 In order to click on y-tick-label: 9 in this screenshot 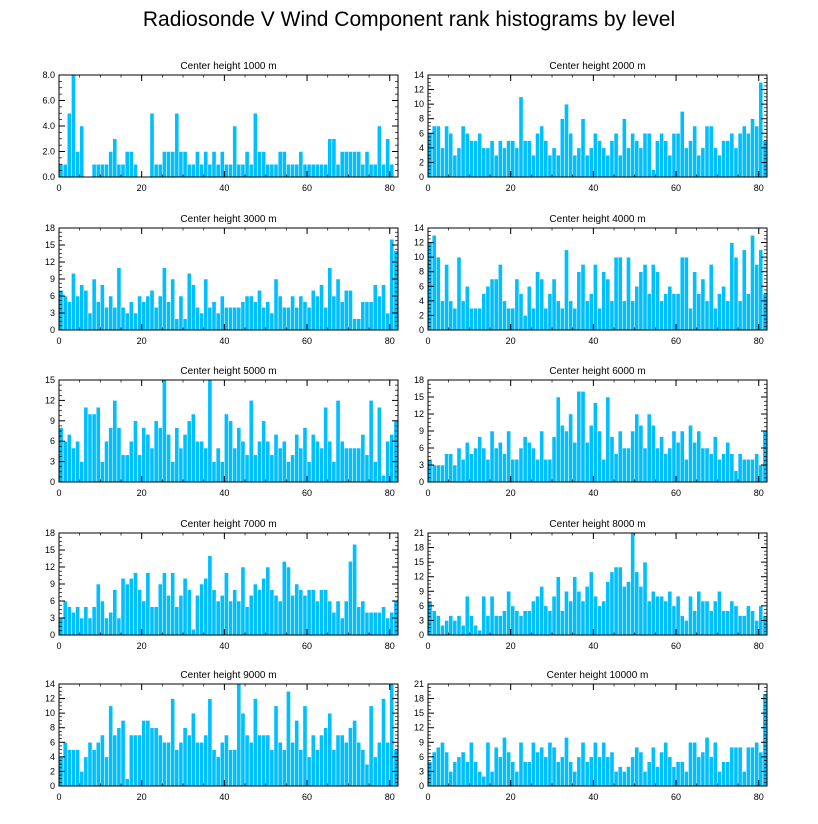, I will do `click(52, 421)`.